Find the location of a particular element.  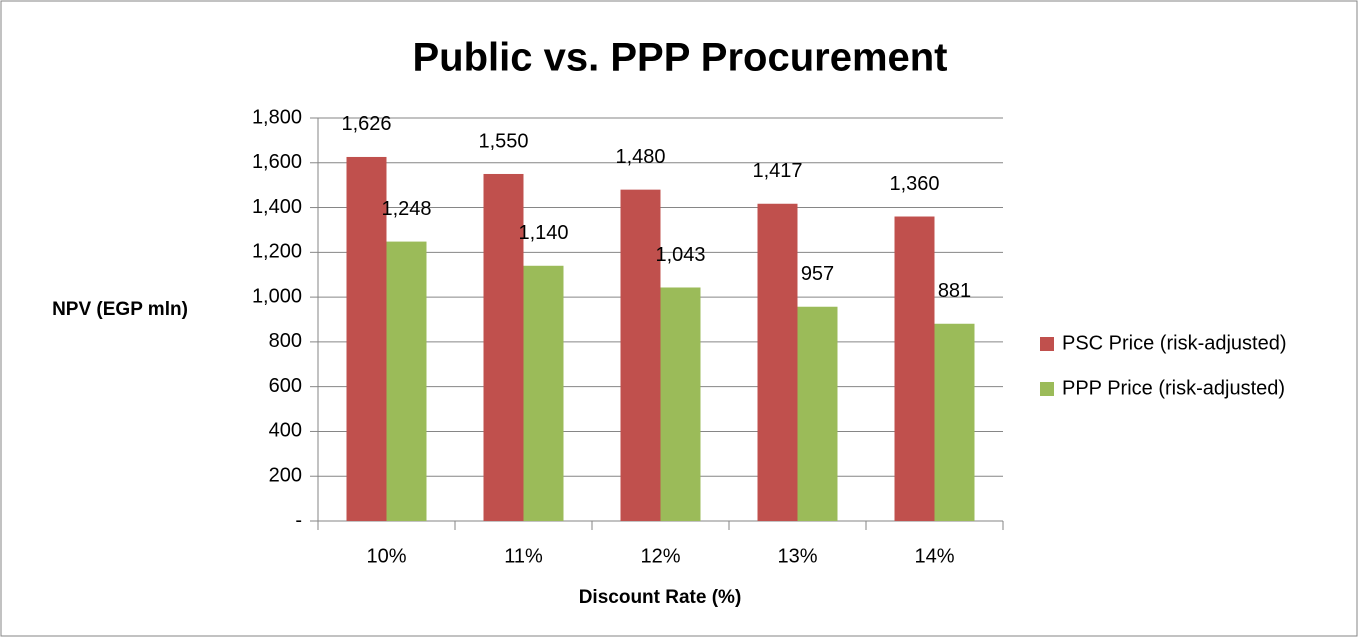

data-label: 957 is located at coordinates (817, 274).